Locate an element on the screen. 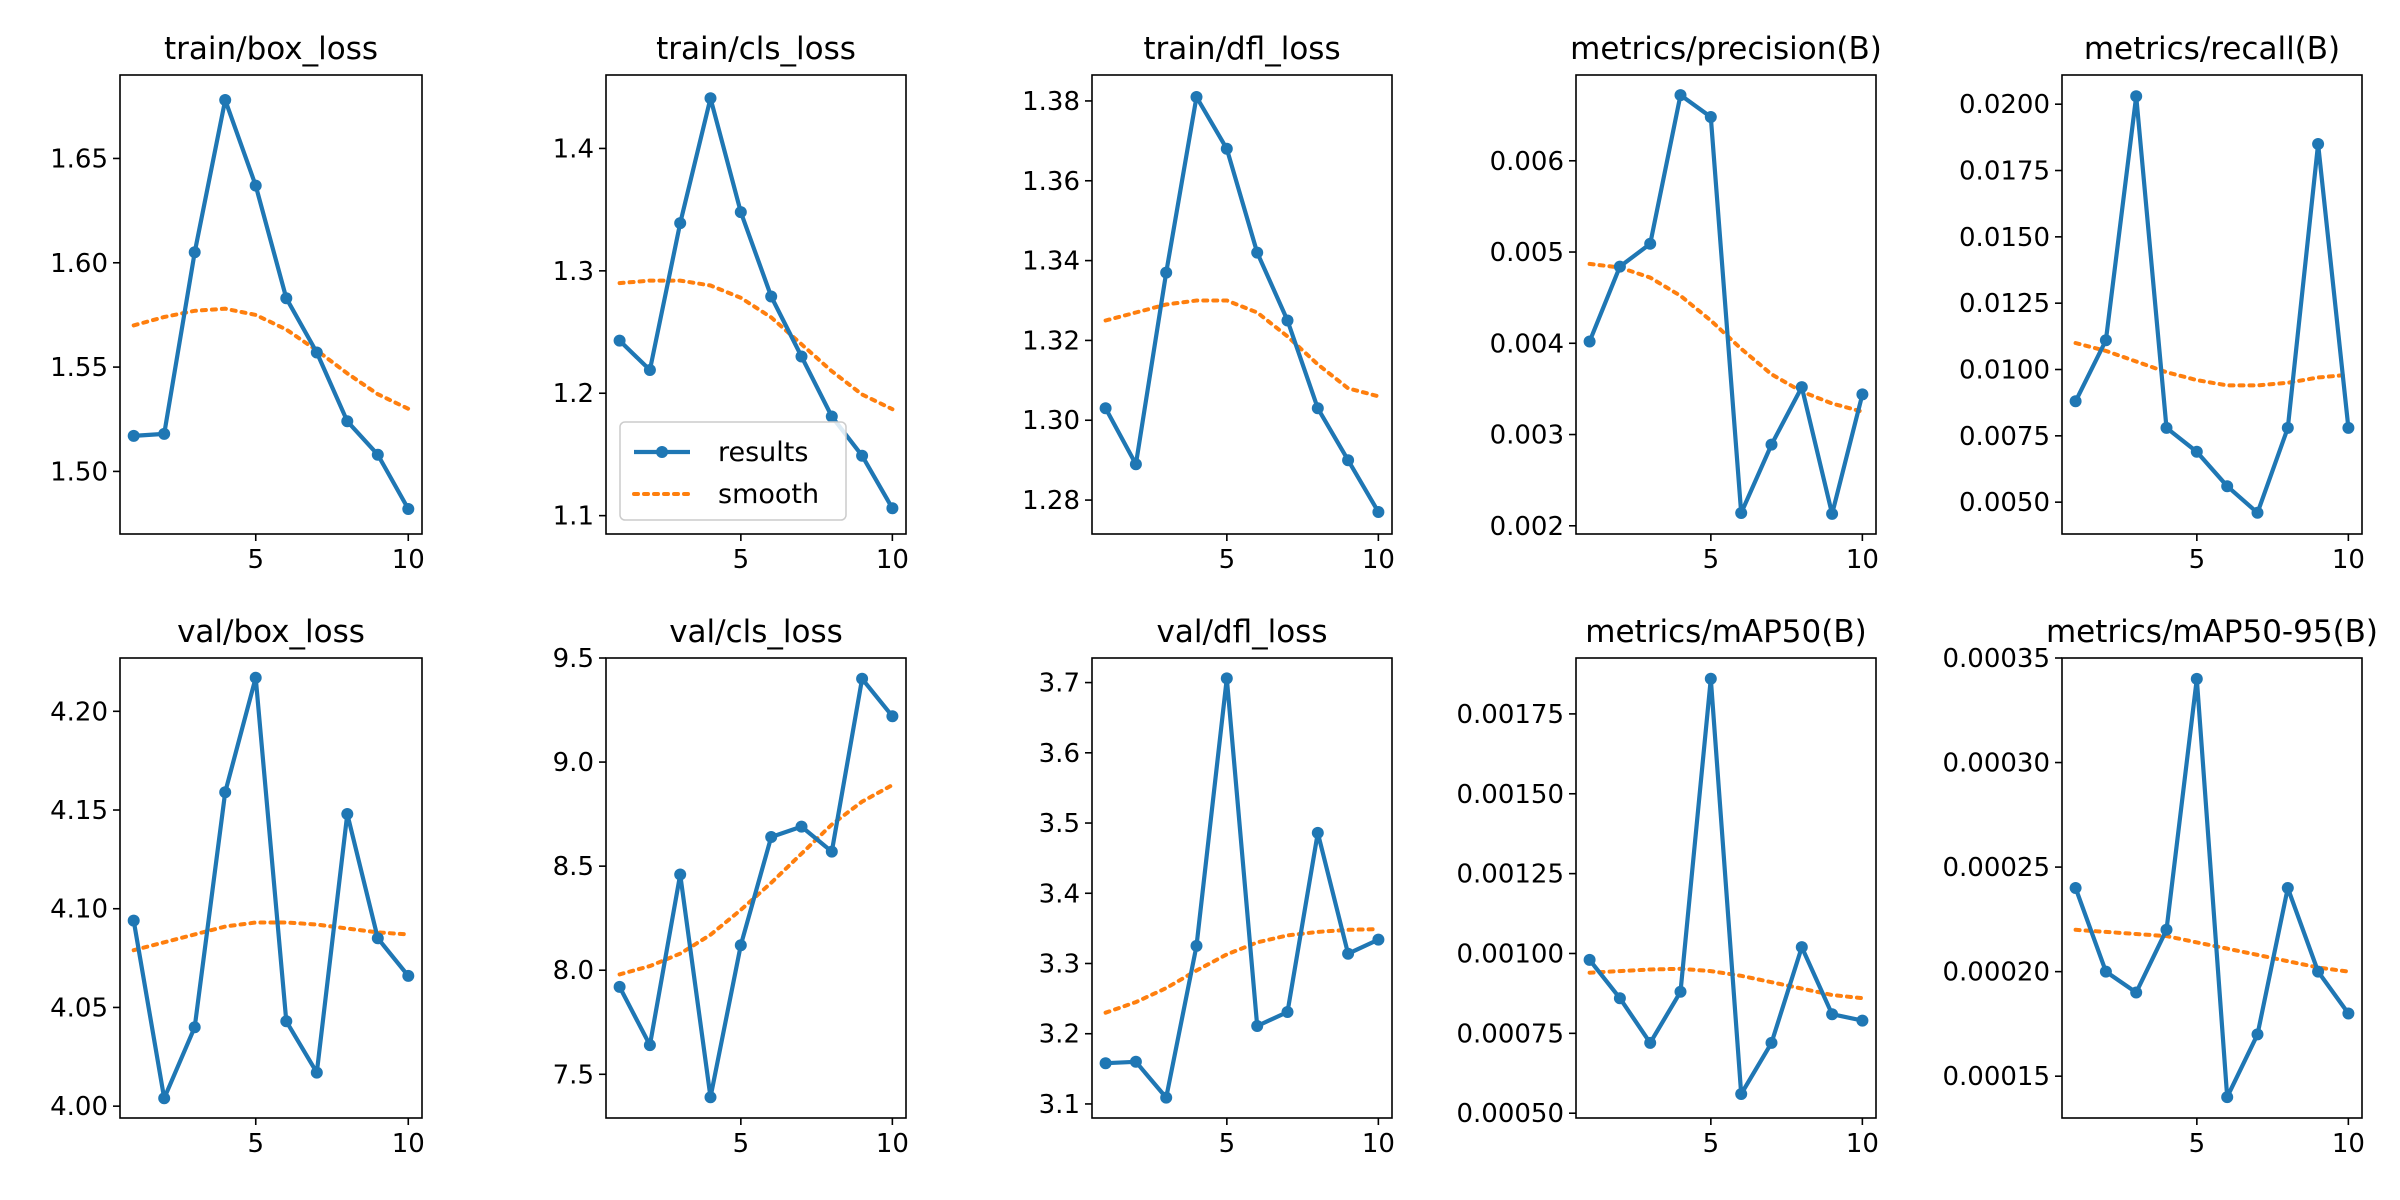 Image resolution: width=2400 pixels, height=1200 pixels. y-tick-label: 0.0175 is located at coordinates (2004, 172).